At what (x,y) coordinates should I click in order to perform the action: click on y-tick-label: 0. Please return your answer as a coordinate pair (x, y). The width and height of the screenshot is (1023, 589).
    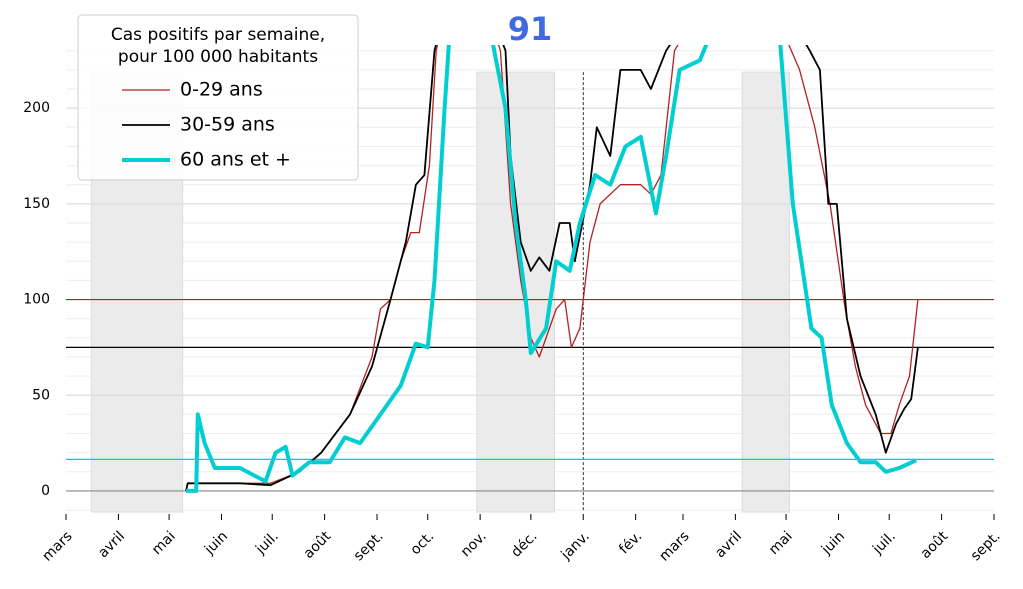
    Looking at the image, I should click on (45, 491).